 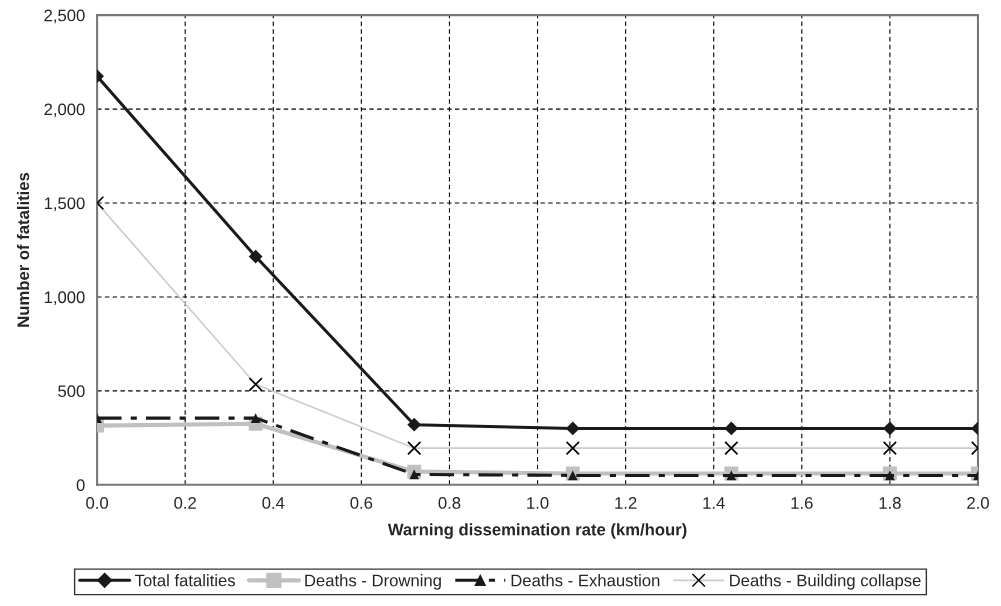 What do you see at coordinates (449, 503) in the screenshot?
I see `x-tick-label: 0.8` at bounding box center [449, 503].